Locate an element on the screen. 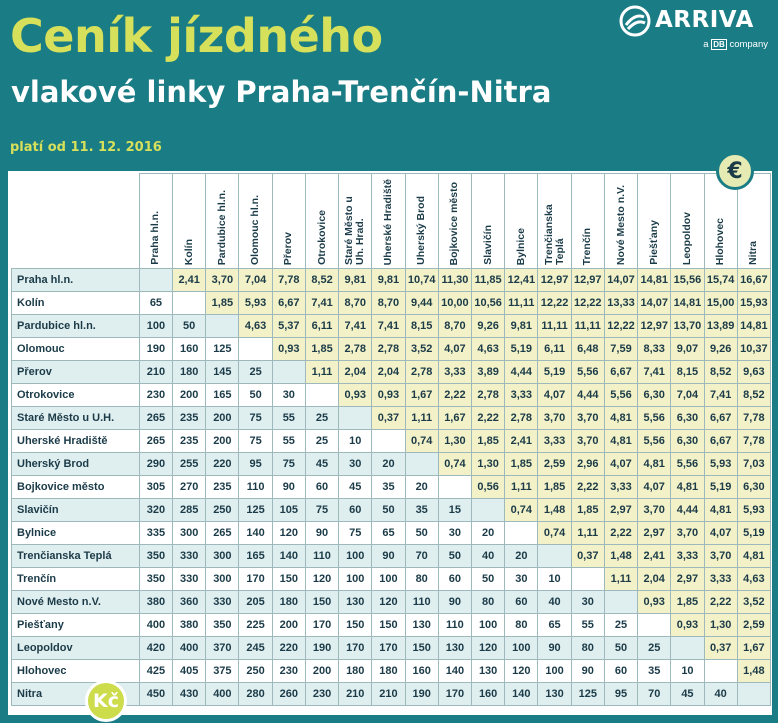 The image size is (778, 723). table-cell-eur: 11,30 is located at coordinates (455, 280).